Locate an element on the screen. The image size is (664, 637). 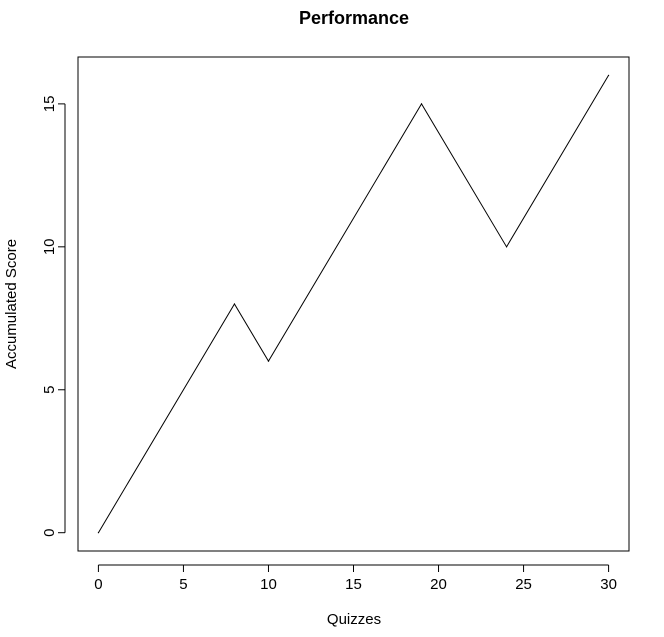
y-tick-label: 0 is located at coordinates (49, 533).